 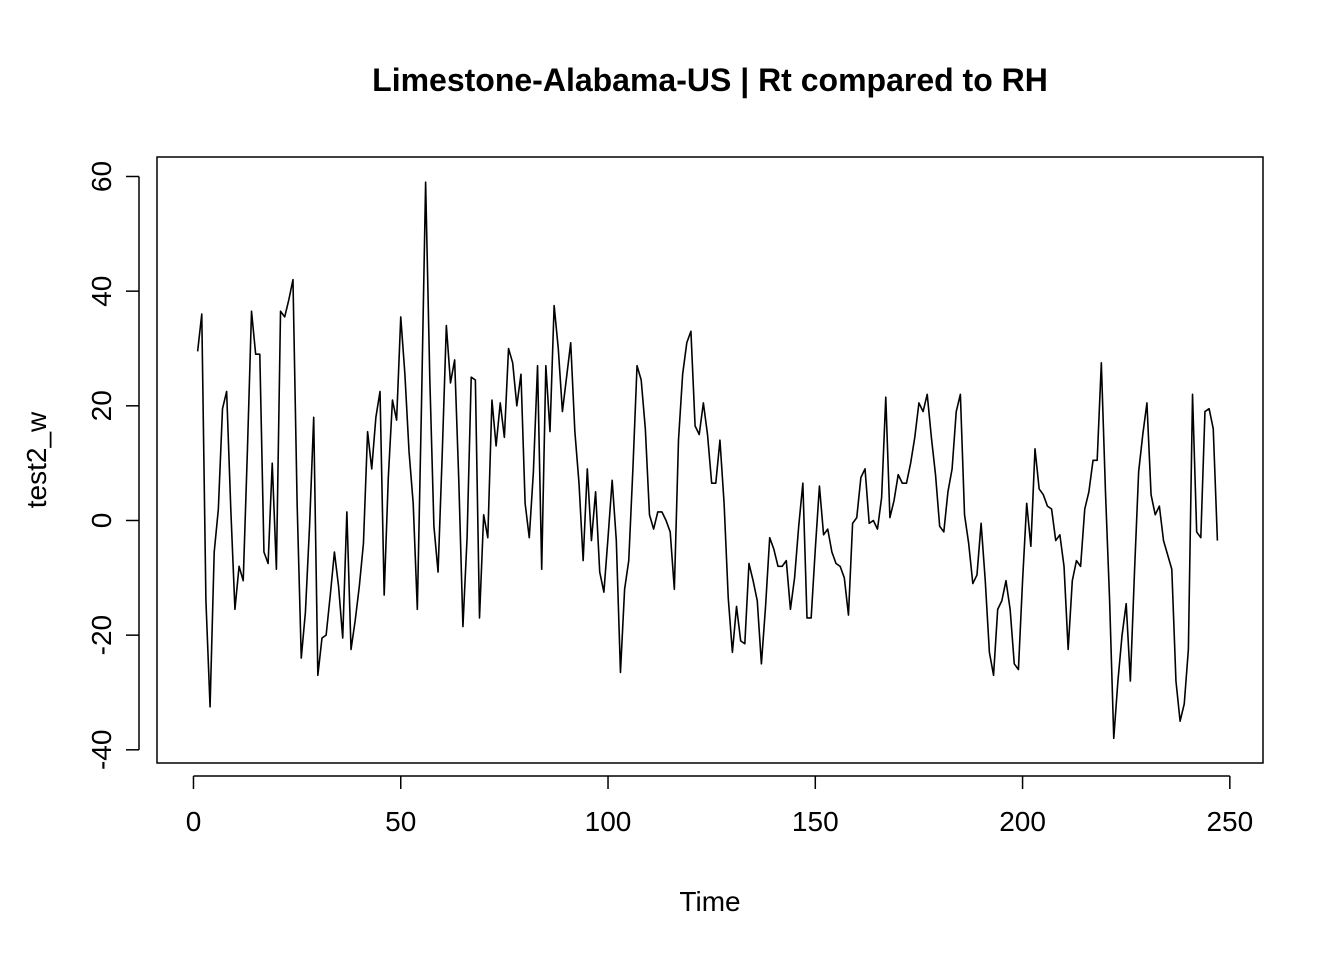 What do you see at coordinates (709, 901) in the screenshot?
I see `x-axis-label: Time` at bounding box center [709, 901].